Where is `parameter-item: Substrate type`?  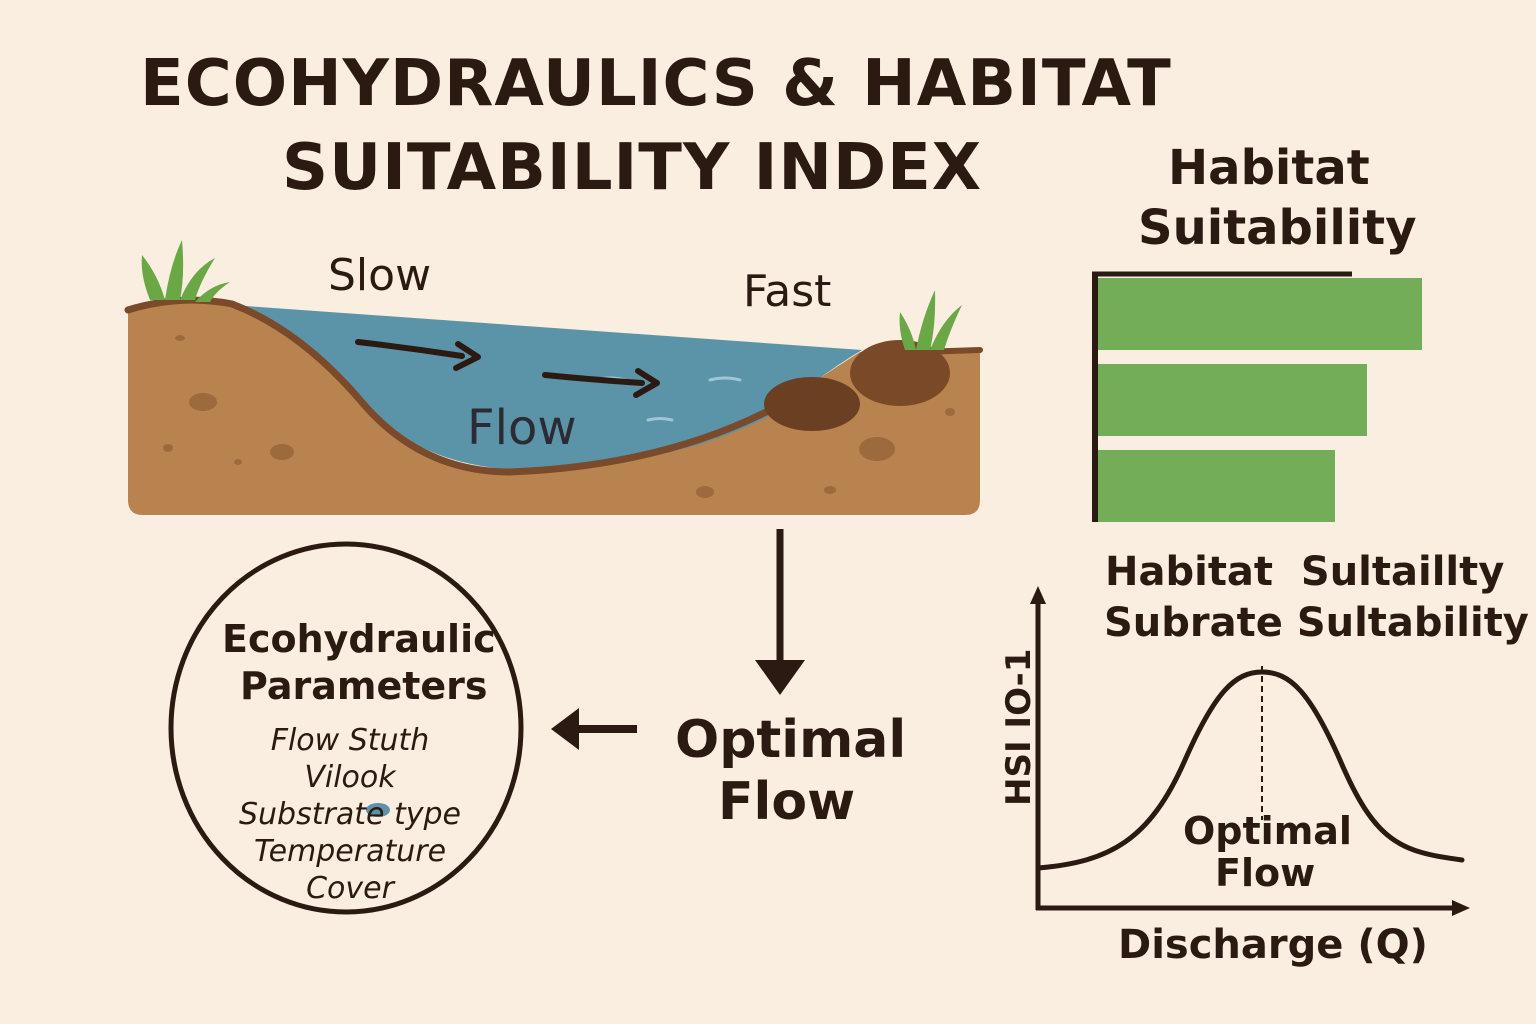
parameter-item: Substrate type is located at coordinates (350, 814).